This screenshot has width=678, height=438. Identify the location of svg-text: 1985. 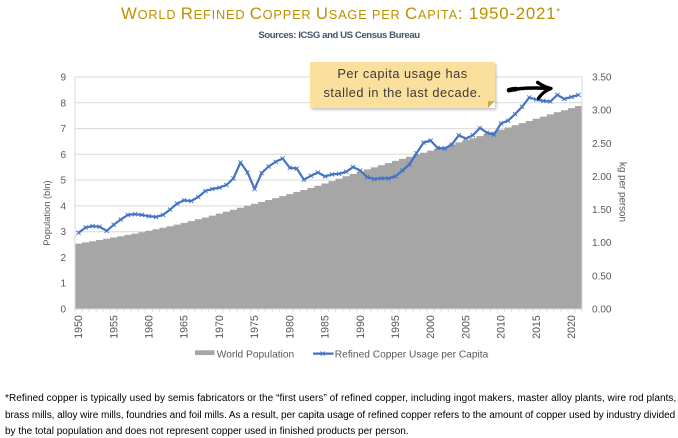
(326, 327).